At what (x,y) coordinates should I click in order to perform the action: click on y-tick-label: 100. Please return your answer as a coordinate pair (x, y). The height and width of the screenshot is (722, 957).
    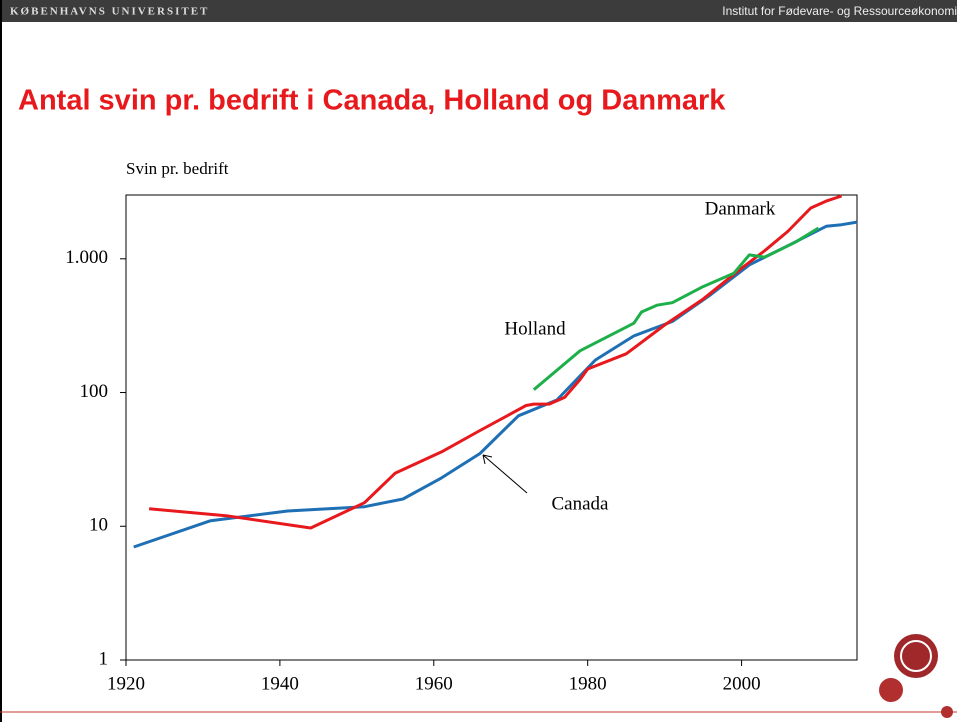
    Looking at the image, I should click on (94, 391).